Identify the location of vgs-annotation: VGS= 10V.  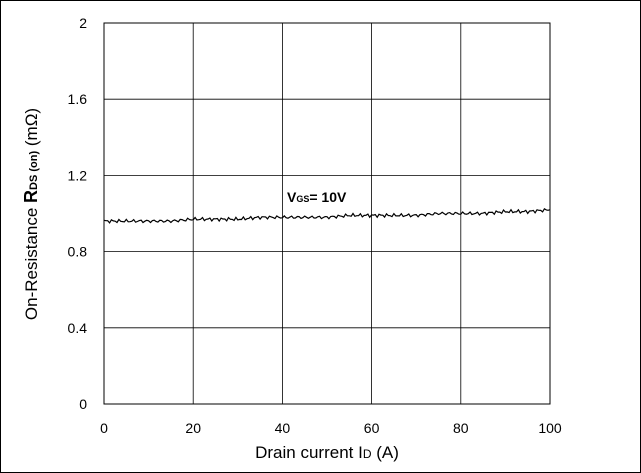
(317, 197).